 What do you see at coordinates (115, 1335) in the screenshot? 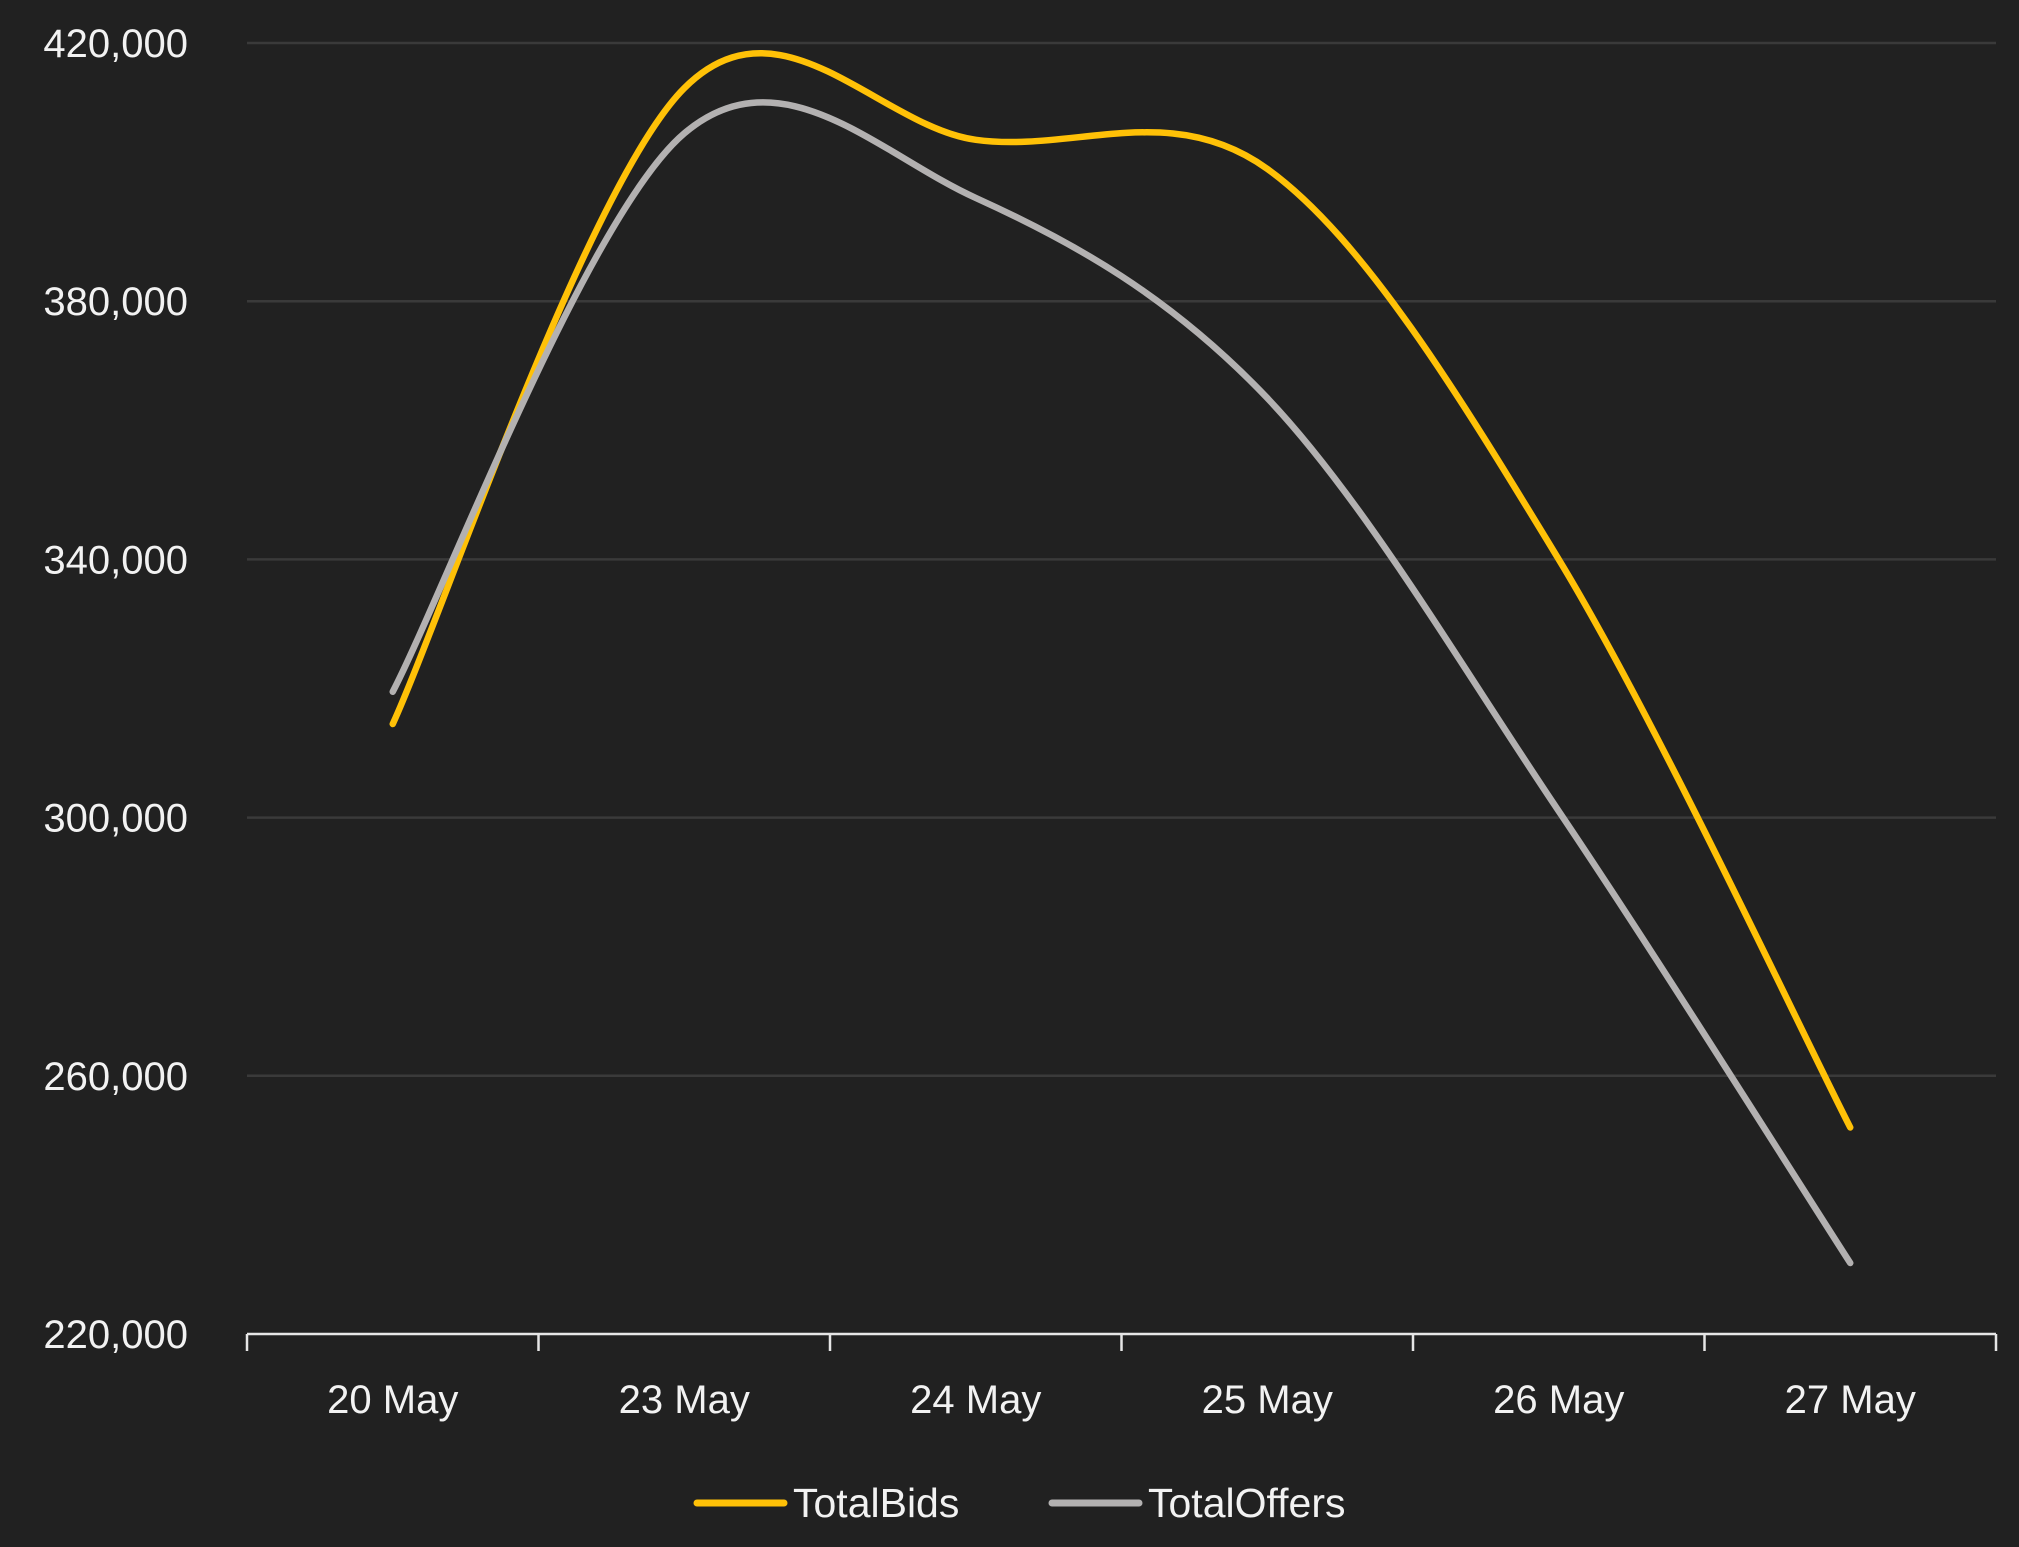
I see `y-tick-label: 220,000` at bounding box center [115, 1335].